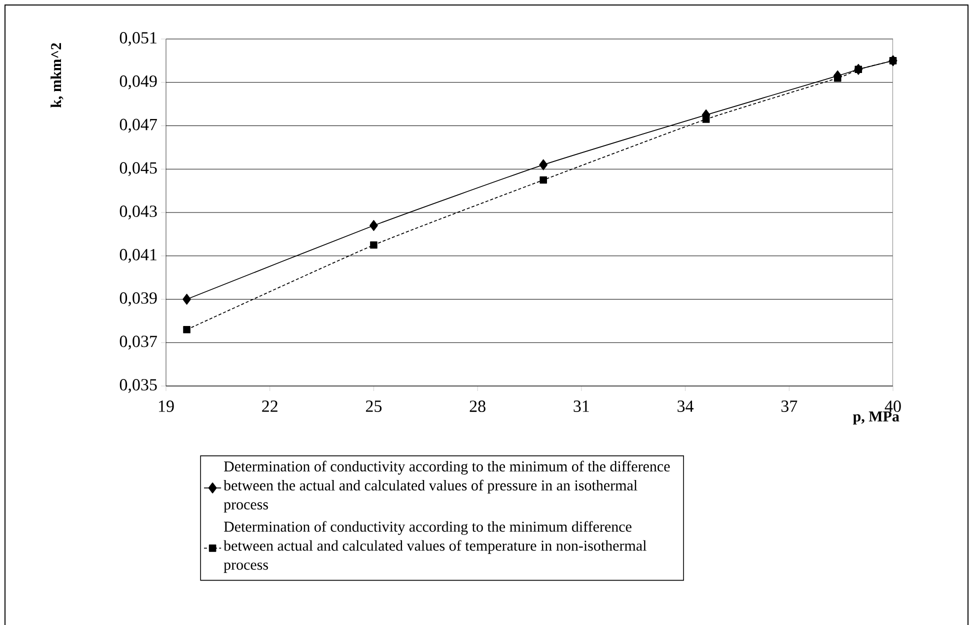 This screenshot has width=977, height=625. What do you see at coordinates (447, 486) in the screenshot?
I see `legend-label: Determination of conductivity according to the minimum of the difference between the actual and calculated values of pressure in an isothermal process` at bounding box center [447, 486].